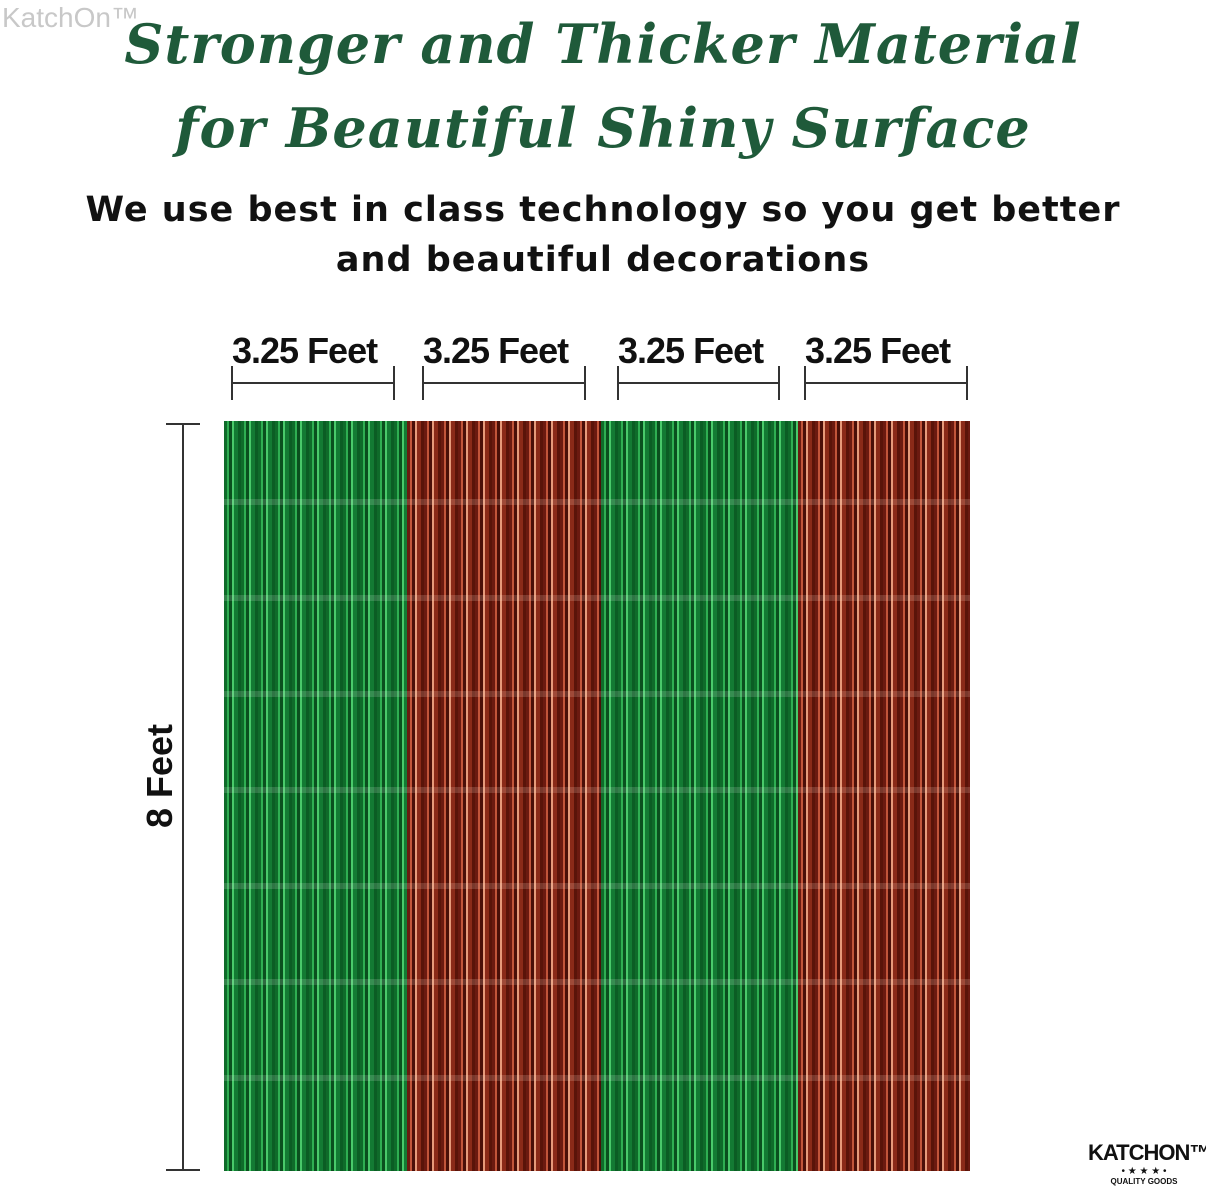 The image size is (1206, 1203). I want to click on height-bracket, so click(183, 796).